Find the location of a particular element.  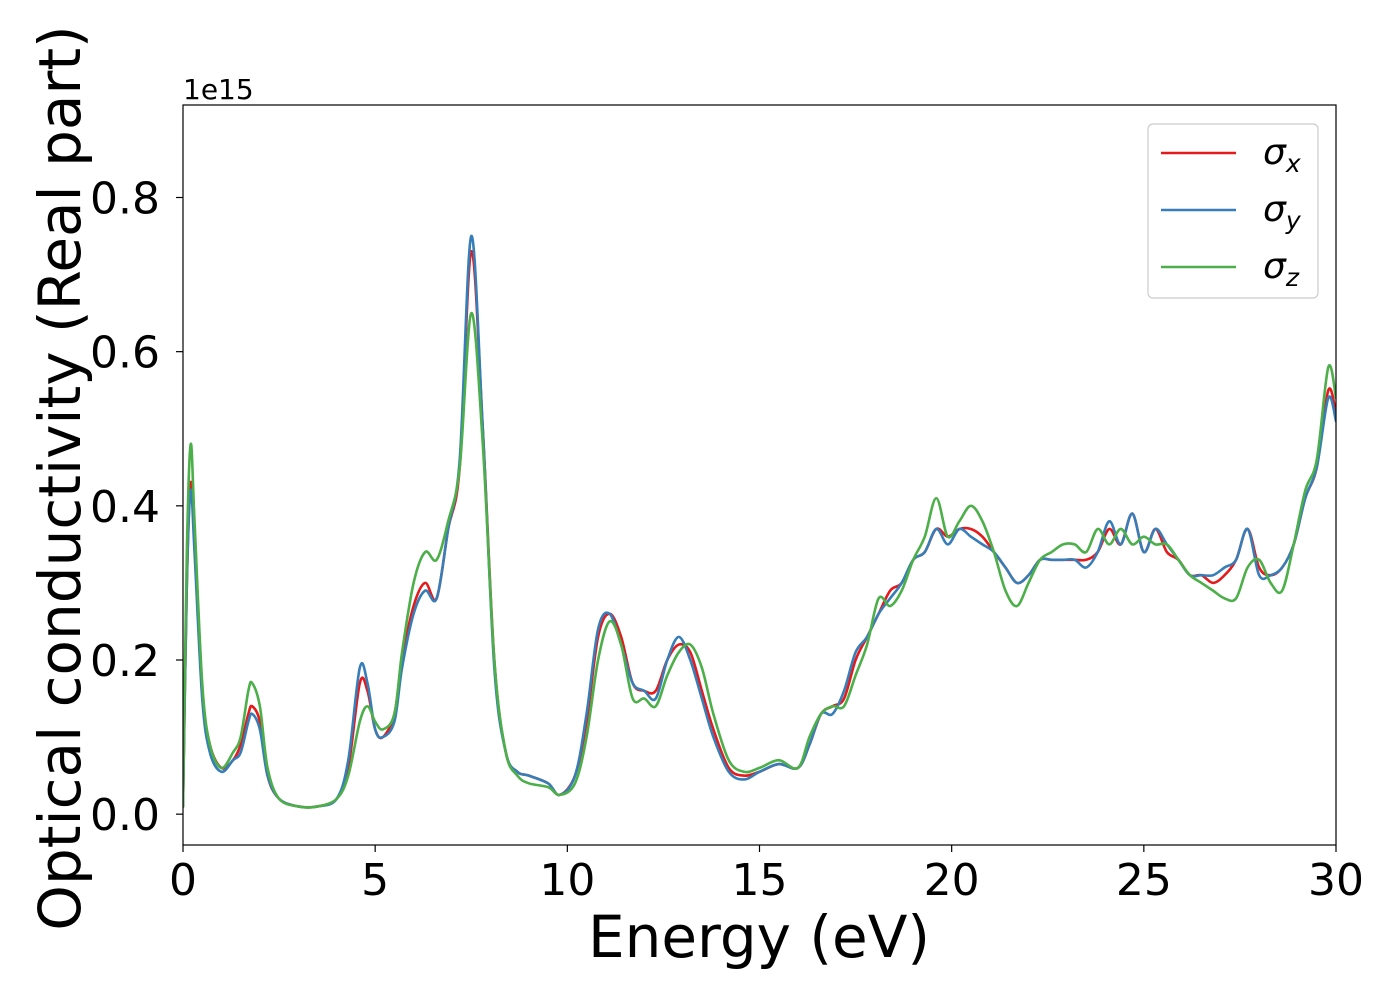

y-tick-label: 0.6 is located at coordinates (125, 353).